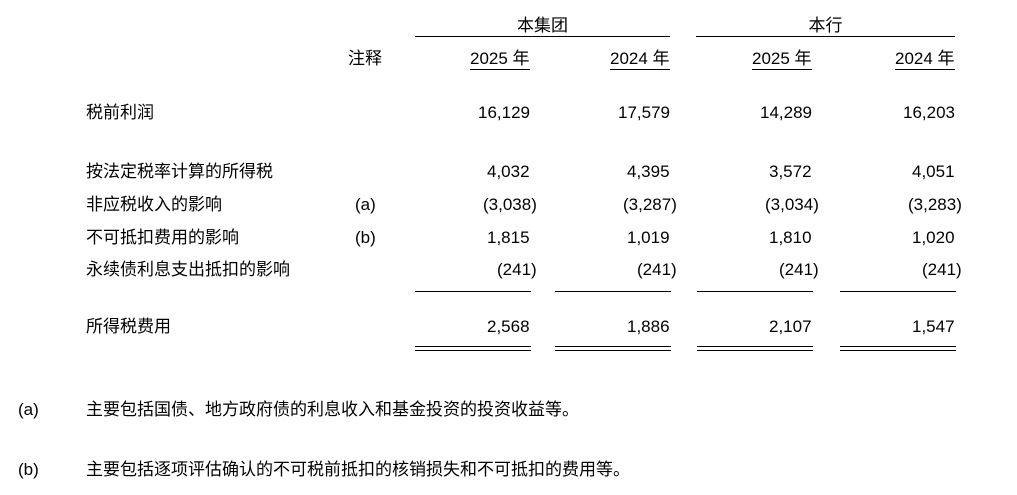 The width and height of the screenshot is (1017, 495). What do you see at coordinates (825, 26) in the screenshot?
I see `bank-header: 本行` at bounding box center [825, 26].